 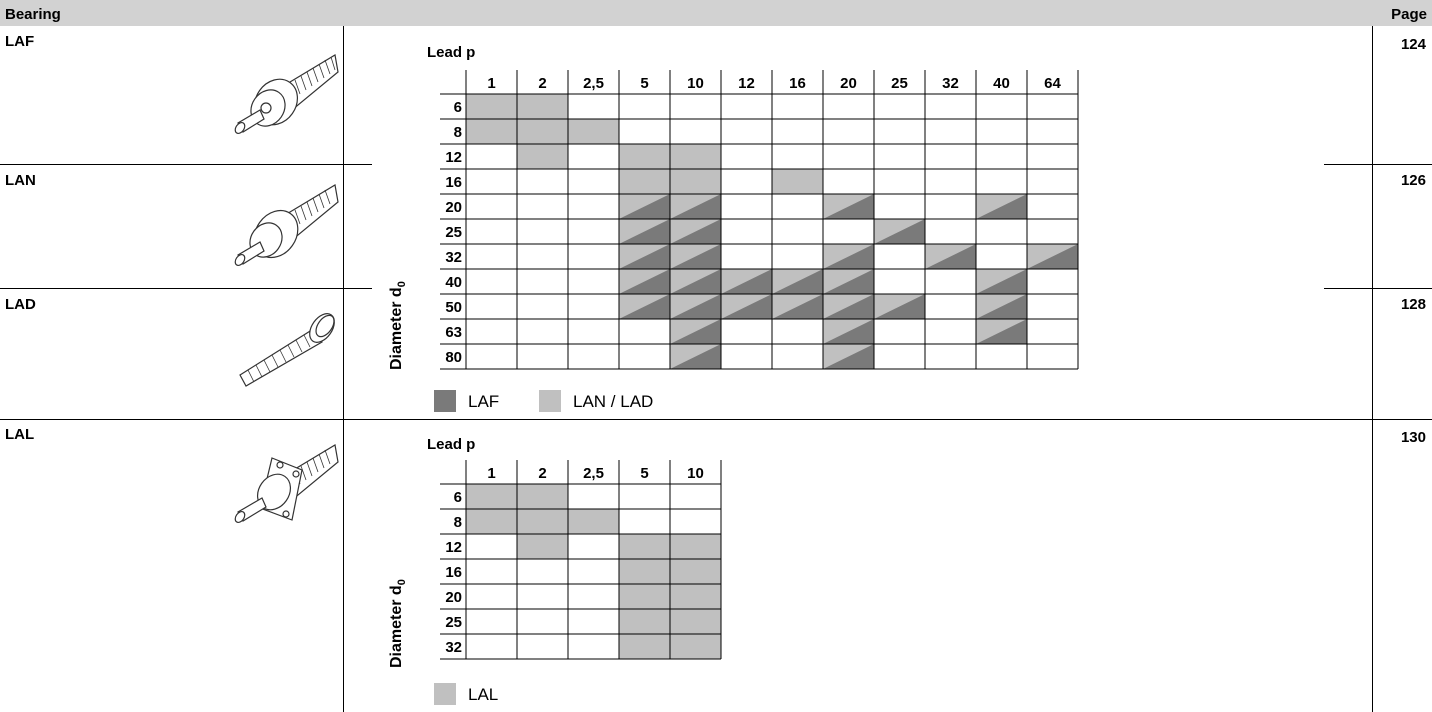 I want to click on table2-diameter-label: 25, so click(x=453, y=622).